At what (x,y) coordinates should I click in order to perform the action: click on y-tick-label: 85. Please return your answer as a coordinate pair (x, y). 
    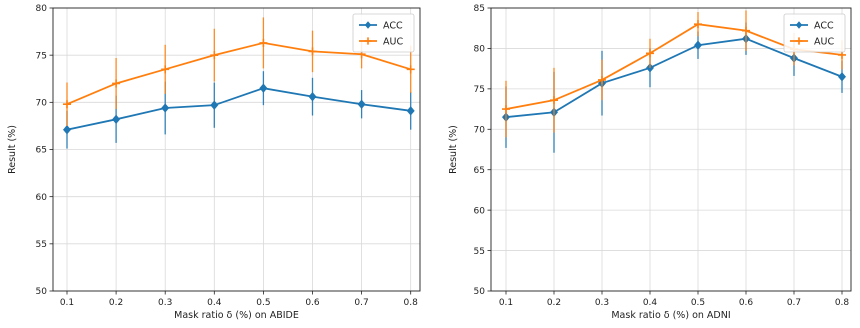
    Looking at the image, I should click on (479, 9).